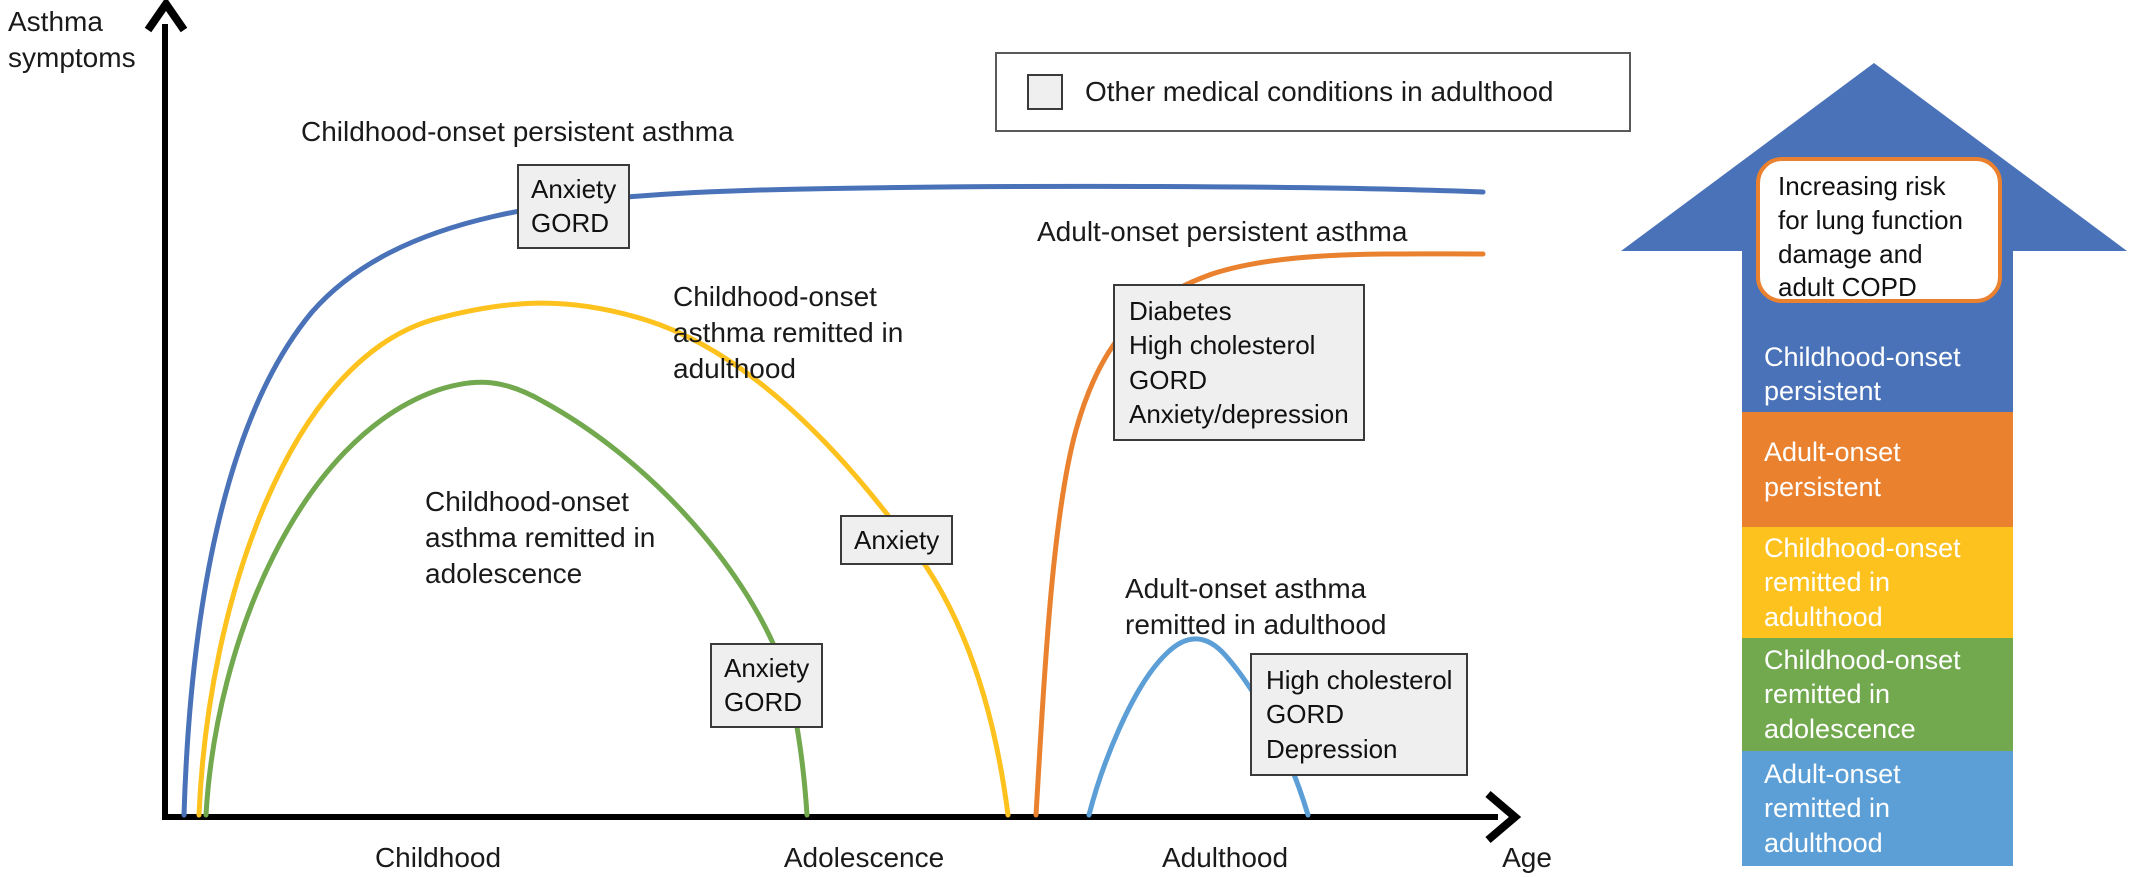 The height and width of the screenshot is (877, 2134). I want to click on x-tick-childhood: Childhood, so click(438, 857).